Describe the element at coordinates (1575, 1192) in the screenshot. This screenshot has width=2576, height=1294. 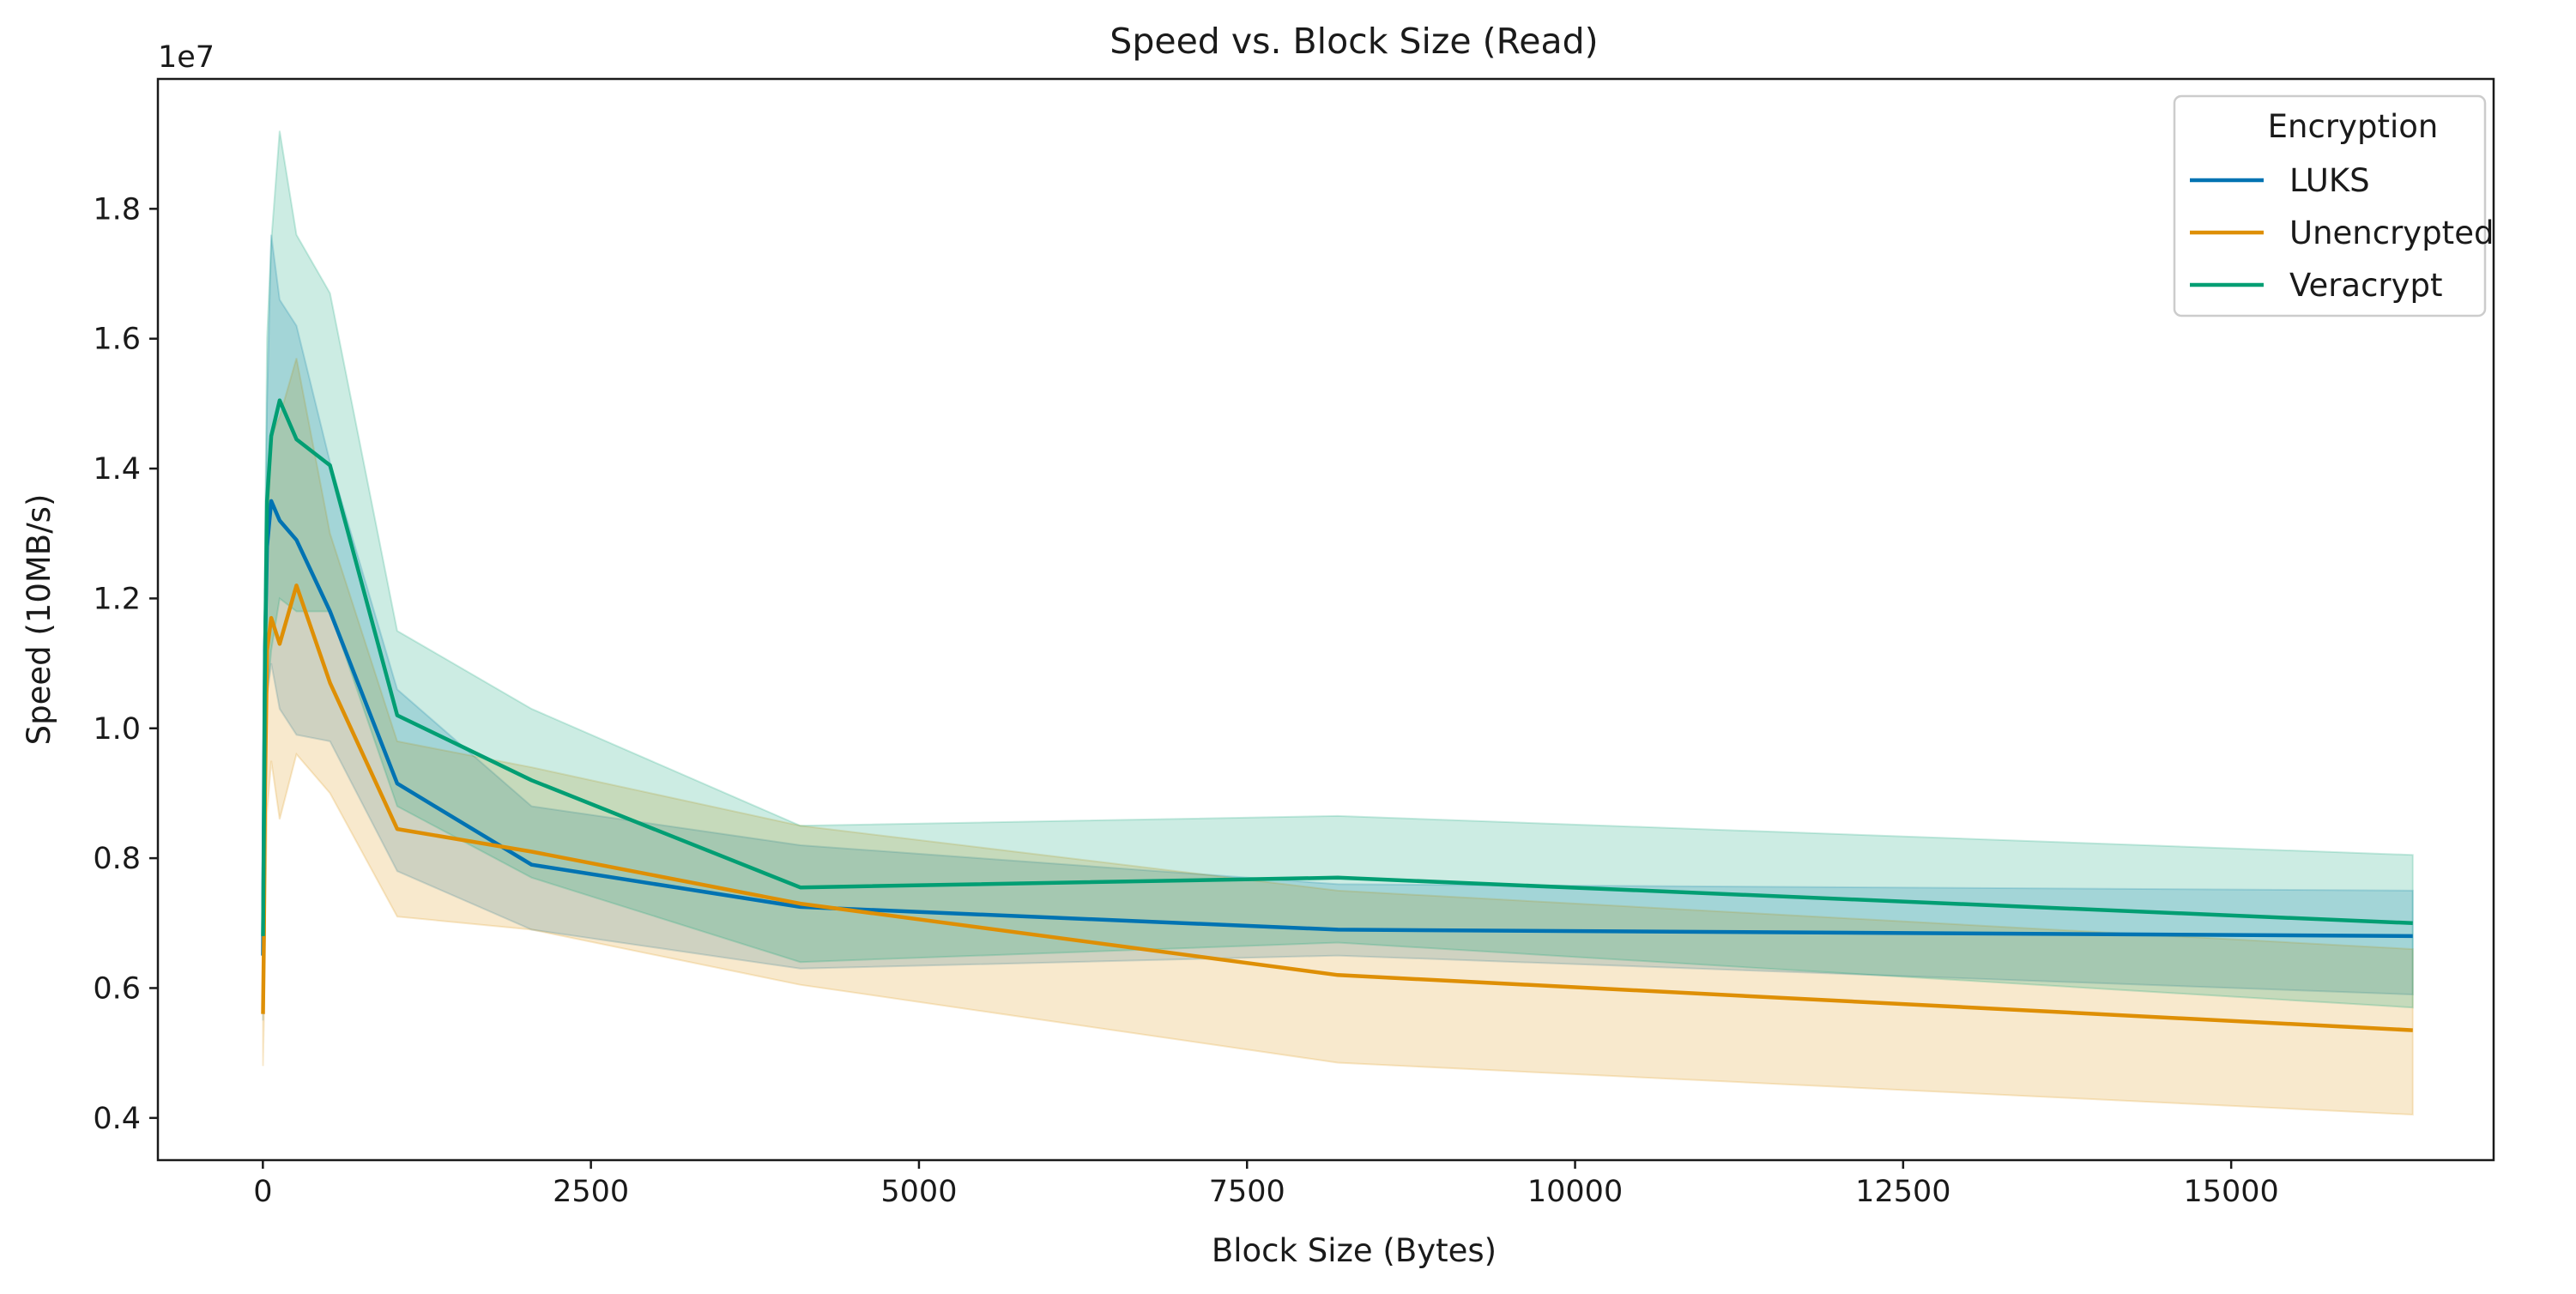
I see `x-tick-label: 10000` at that location.